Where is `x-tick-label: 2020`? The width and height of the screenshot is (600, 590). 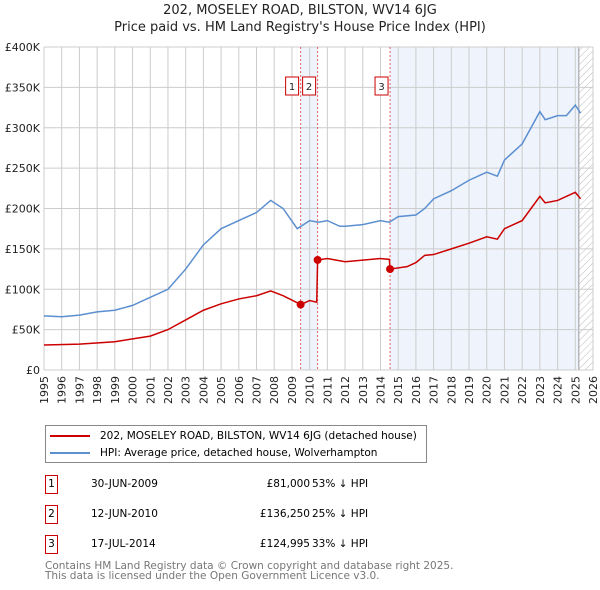 x-tick-label: 2020 is located at coordinates (487, 390).